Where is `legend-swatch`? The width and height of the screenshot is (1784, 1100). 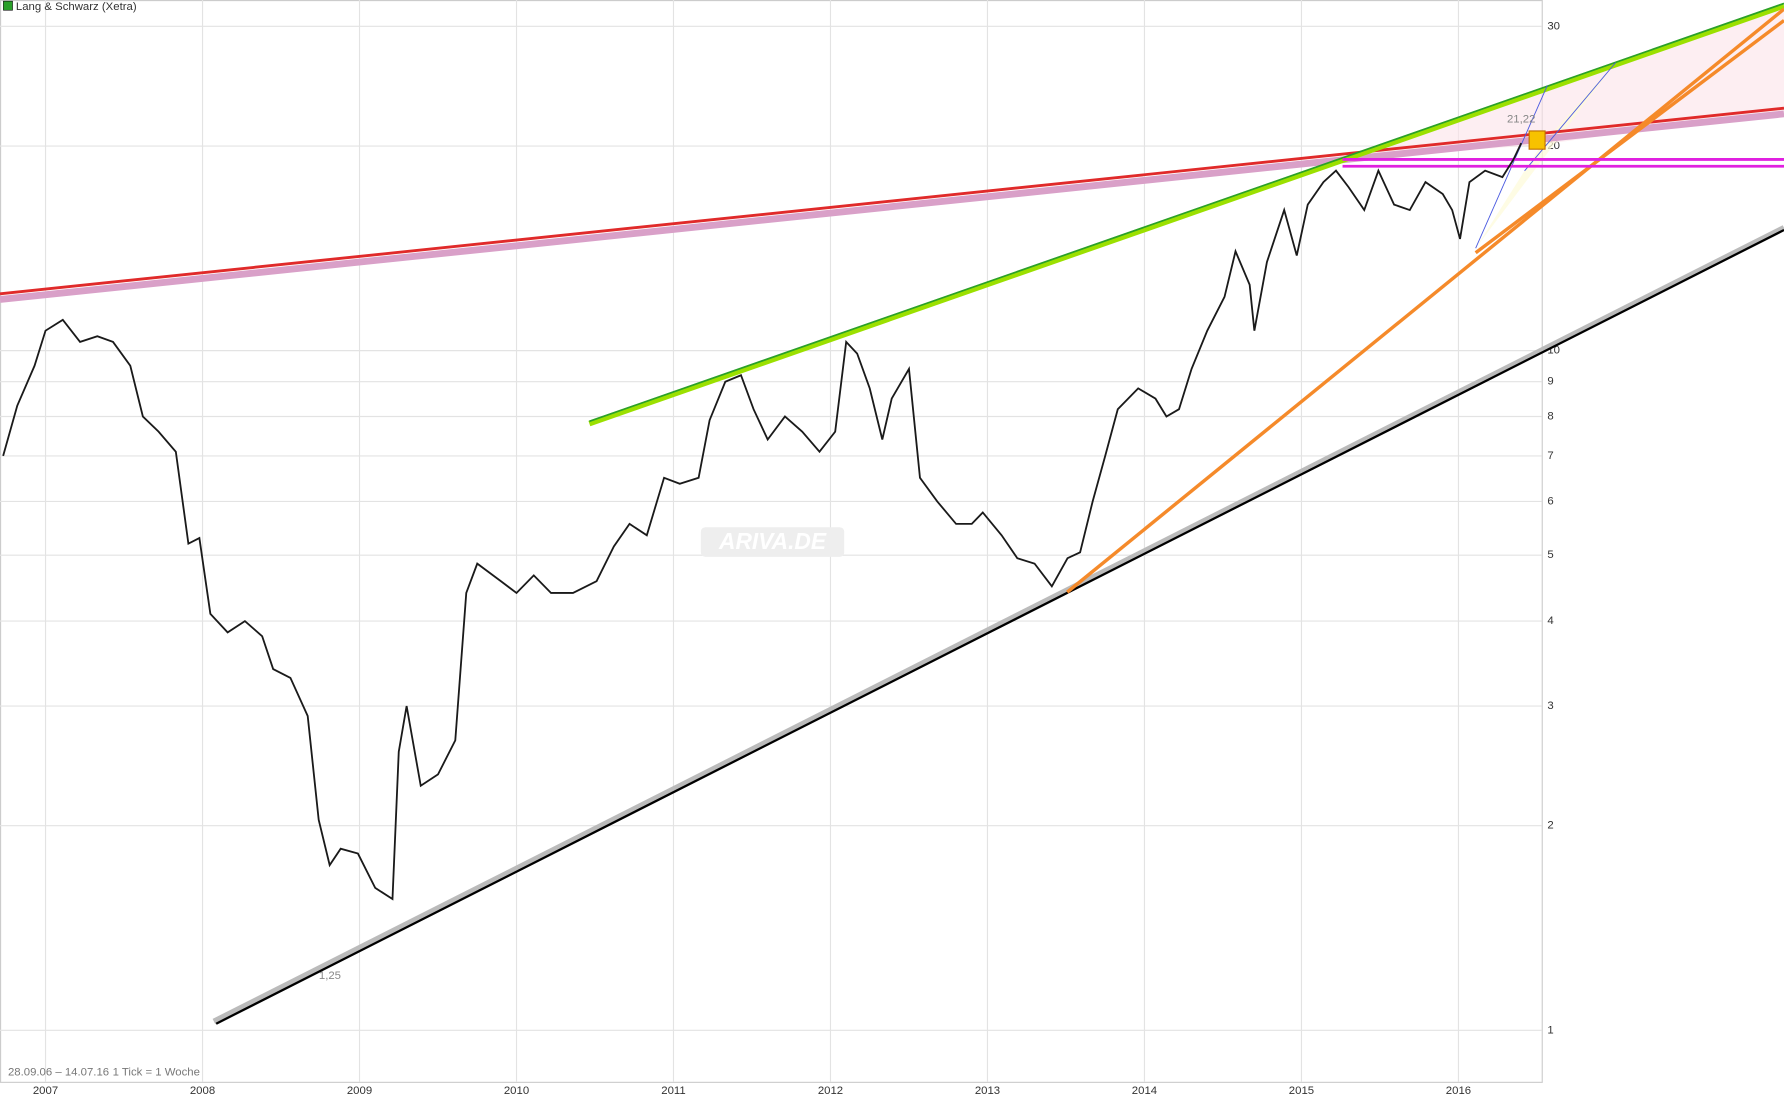
legend-swatch is located at coordinates (8, 5).